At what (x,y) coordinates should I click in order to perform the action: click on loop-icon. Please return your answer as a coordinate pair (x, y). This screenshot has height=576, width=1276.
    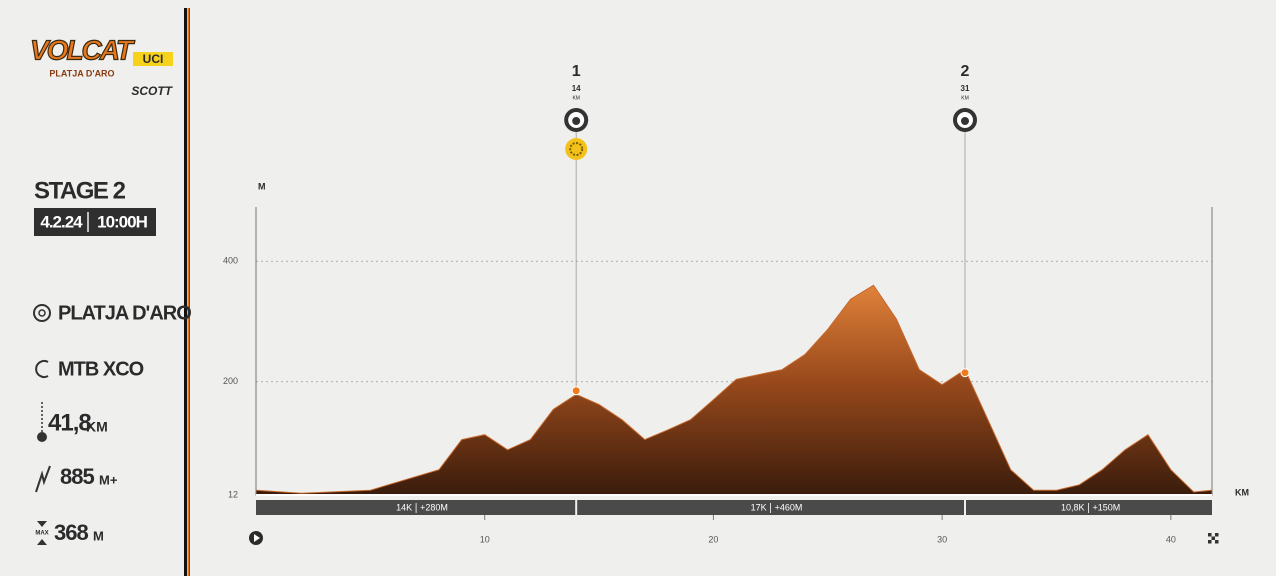
    Looking at the image, I should click on (42, 369).